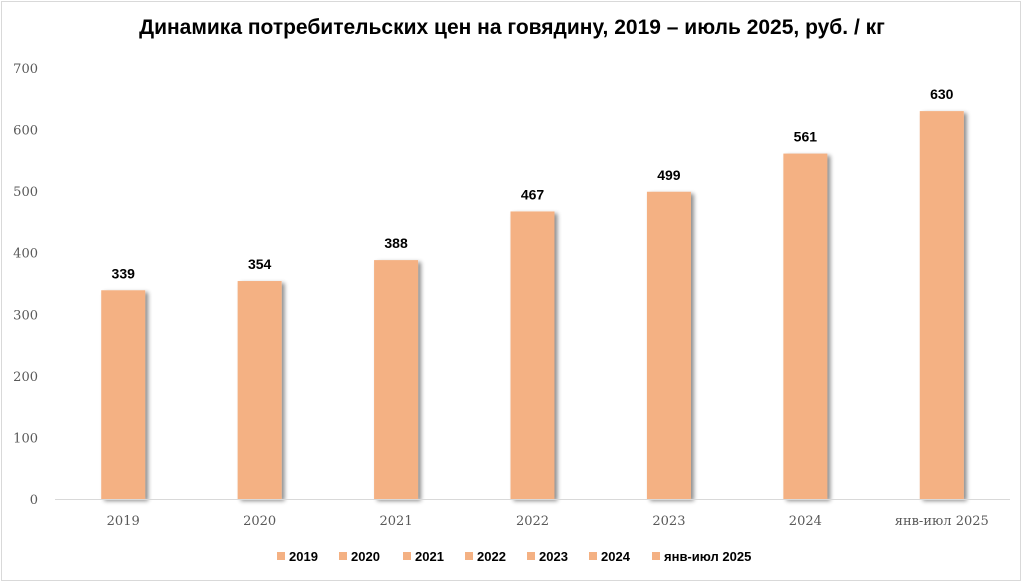 This screenshot has height=584, width=1024. Describe the element at coordinates (941, 305) in the screenshot. I see `bar-янв-июл 2025` at that location.